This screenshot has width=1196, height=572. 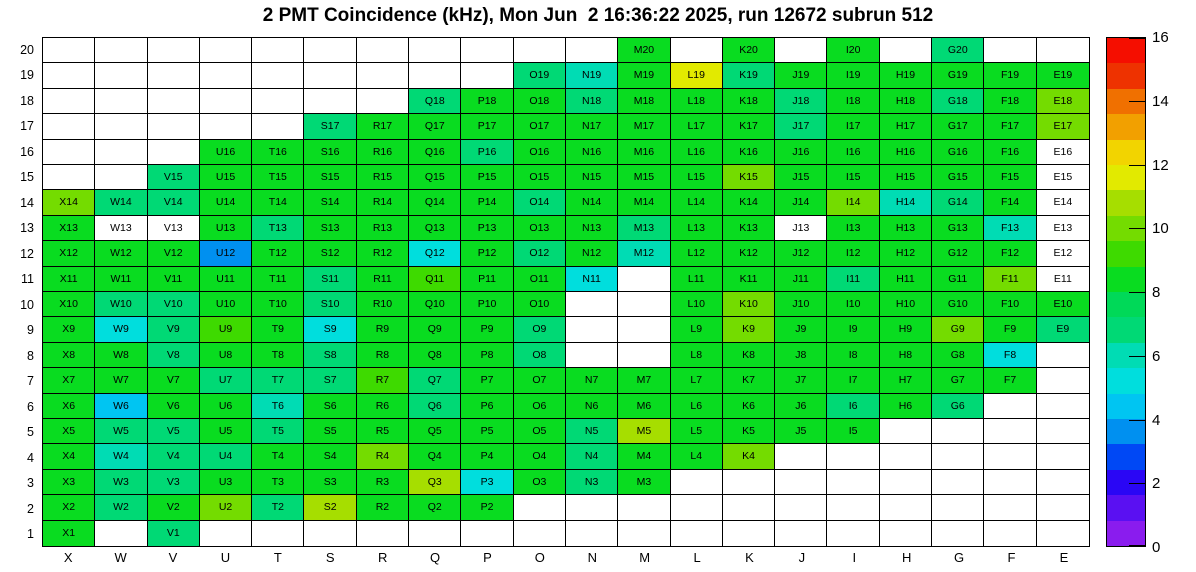 What do you see at coordinates (696, 381) in the screenshot?
I see `cell-L7: L7` at bounding box center [696, 381].